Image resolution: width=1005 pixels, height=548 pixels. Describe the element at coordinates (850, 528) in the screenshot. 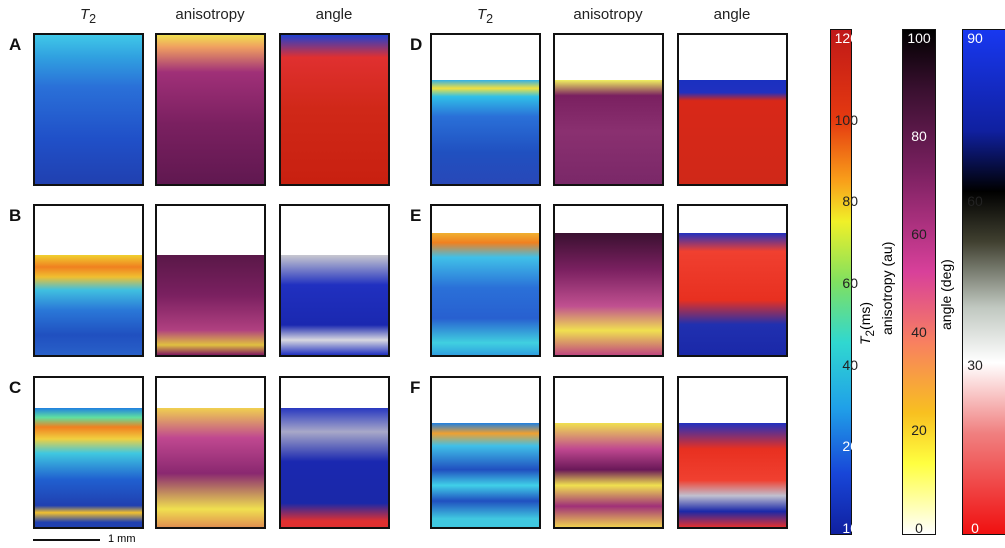

I see `colorbar-tick-label: 10` at that location.